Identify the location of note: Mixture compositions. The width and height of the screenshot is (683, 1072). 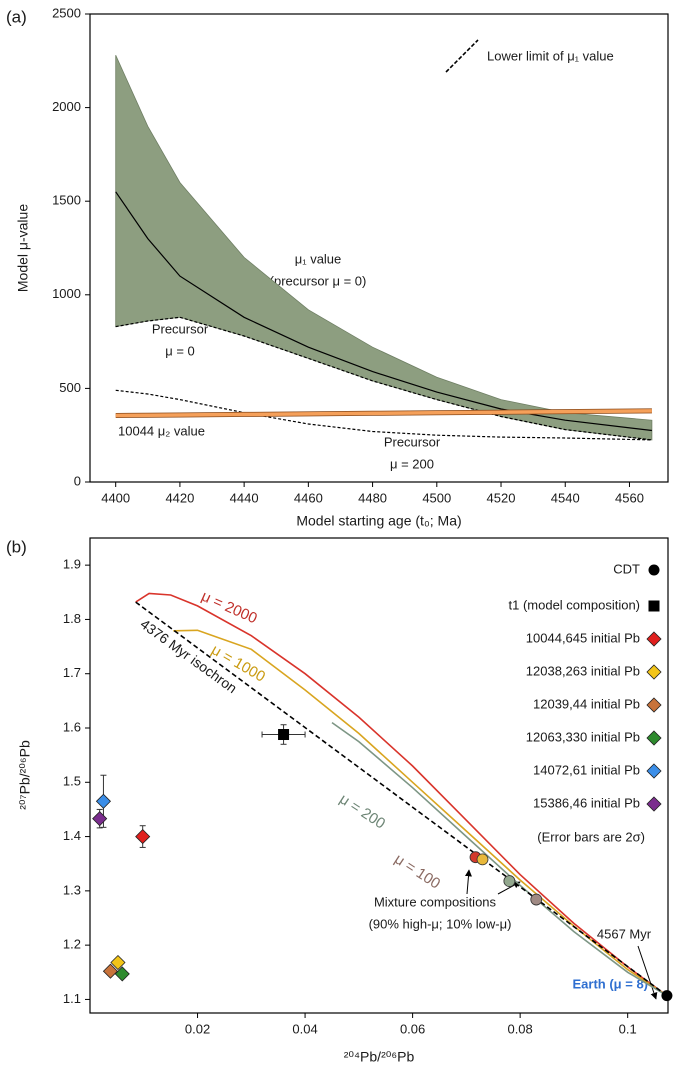
(435, 901).